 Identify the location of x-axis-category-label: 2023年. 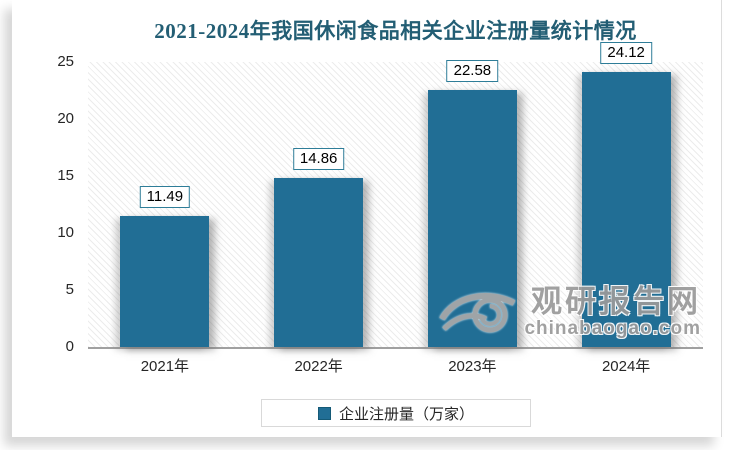
(472, 366).